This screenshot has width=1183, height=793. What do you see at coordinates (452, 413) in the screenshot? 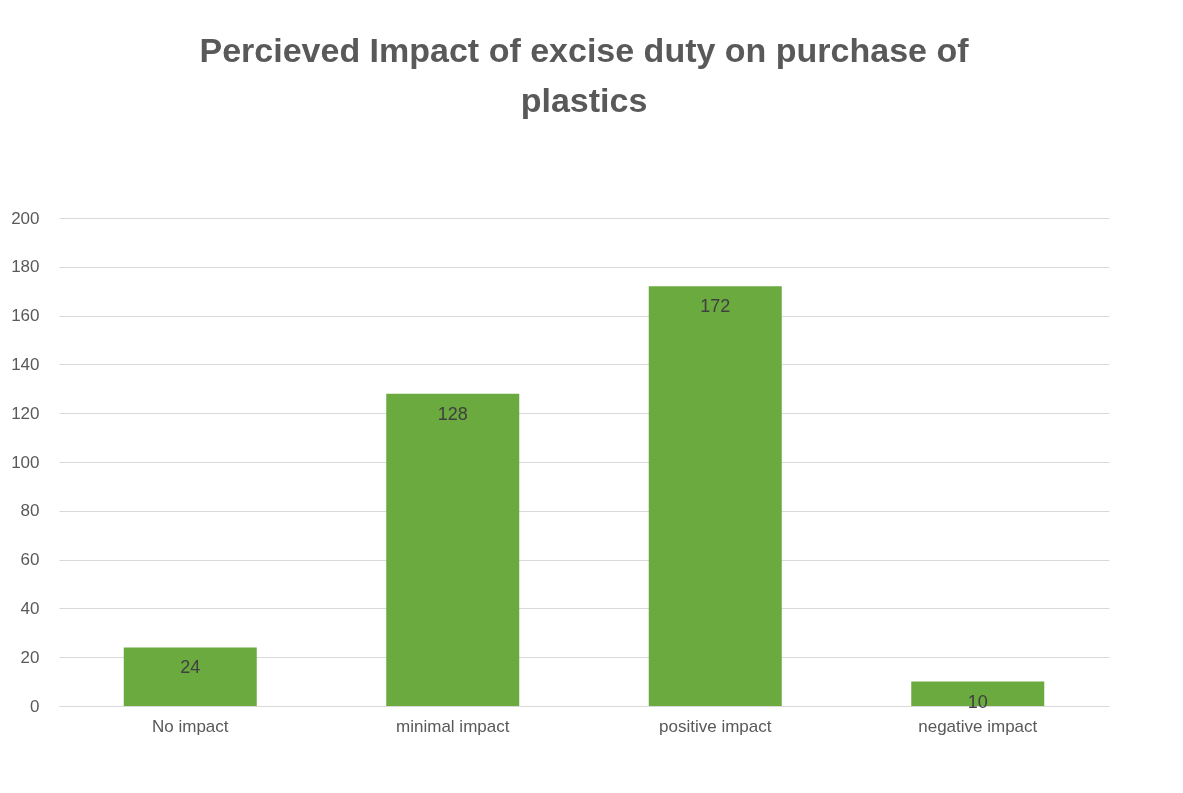
I see `data-label: 128` at bounding box center [452, 413].